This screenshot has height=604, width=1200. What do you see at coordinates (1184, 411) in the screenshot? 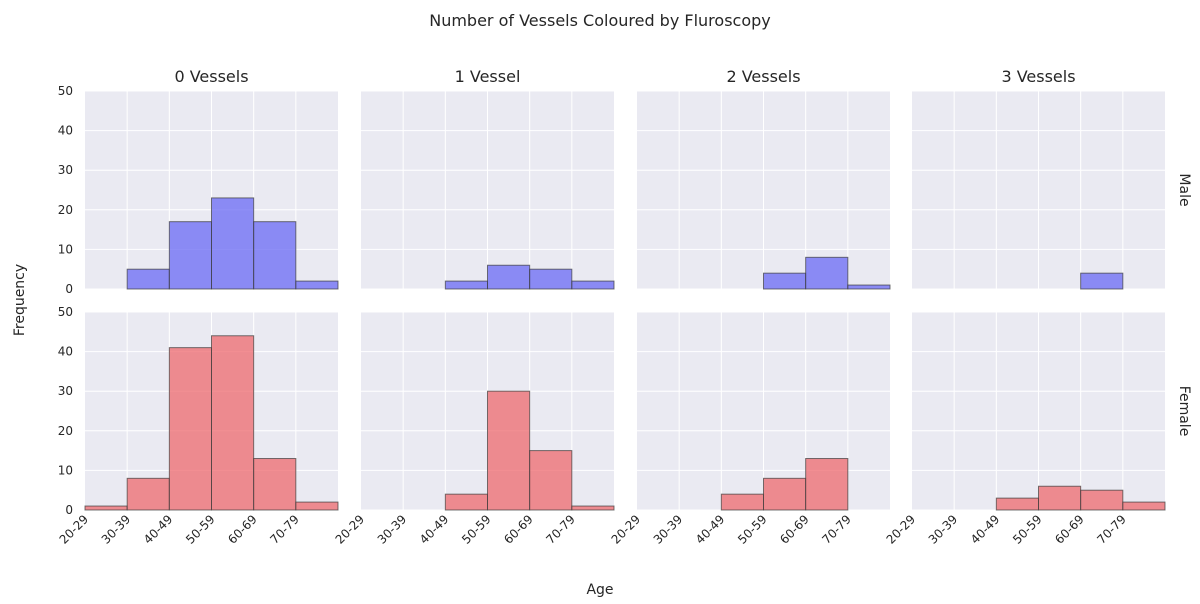
I see `row-label: Female` at bounding box center [1184, 411].